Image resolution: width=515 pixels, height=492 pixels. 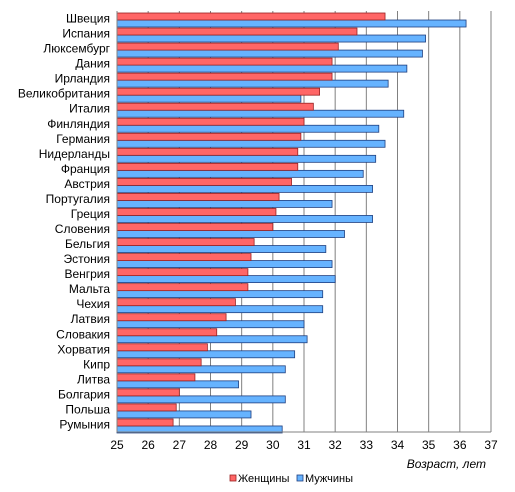 I want to click on bar-Женщины-Кипр, so click(x=159, y=362).